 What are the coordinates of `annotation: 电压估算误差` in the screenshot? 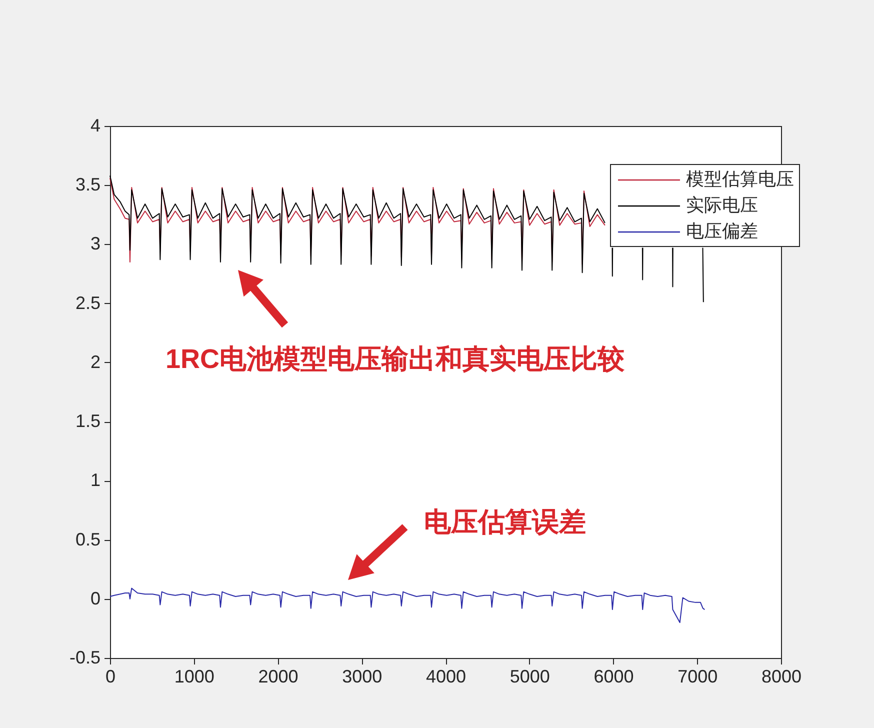 It's located at (505, 522).